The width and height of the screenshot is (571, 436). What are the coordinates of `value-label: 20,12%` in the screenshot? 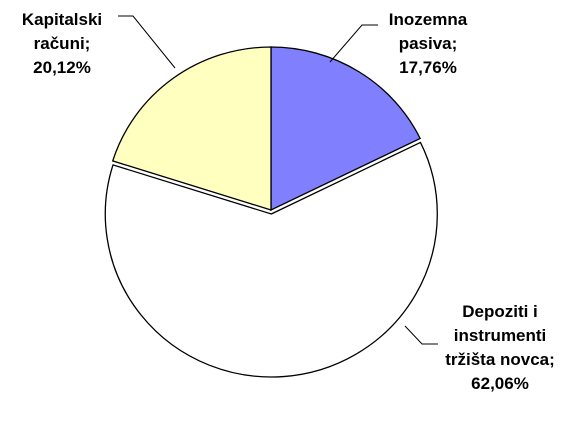 It's located at (62, 67).